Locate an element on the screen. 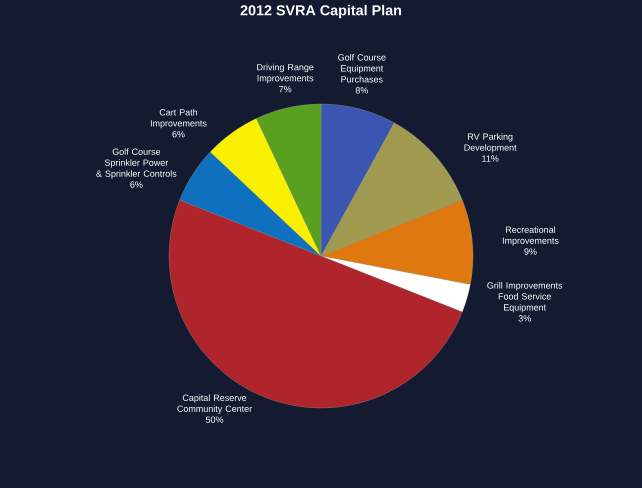 This screenshot has height=488, width=642. data-label: 11% is located at coordinates (490, 158).